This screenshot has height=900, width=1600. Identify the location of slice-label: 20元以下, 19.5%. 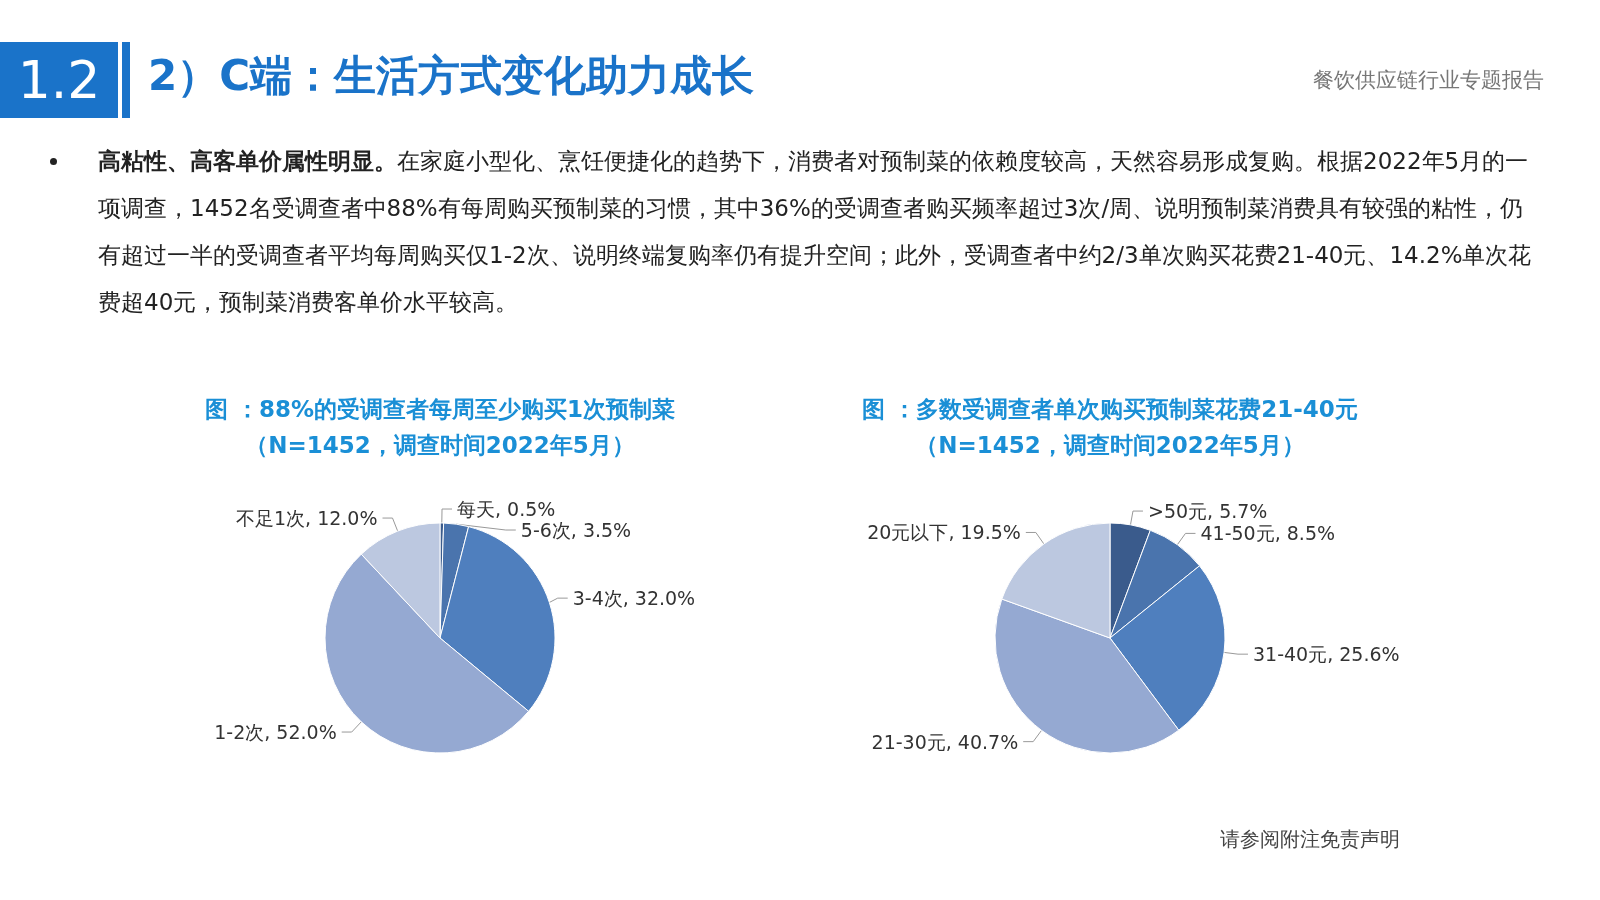
(944, 532).